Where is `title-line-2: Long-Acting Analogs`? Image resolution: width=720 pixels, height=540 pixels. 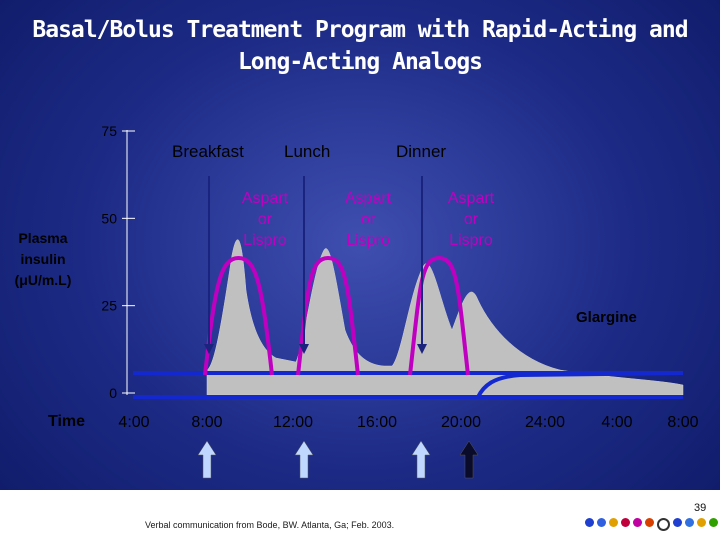 title-line-2: Long-Acting Analogs is located at coordinates (360, 62).